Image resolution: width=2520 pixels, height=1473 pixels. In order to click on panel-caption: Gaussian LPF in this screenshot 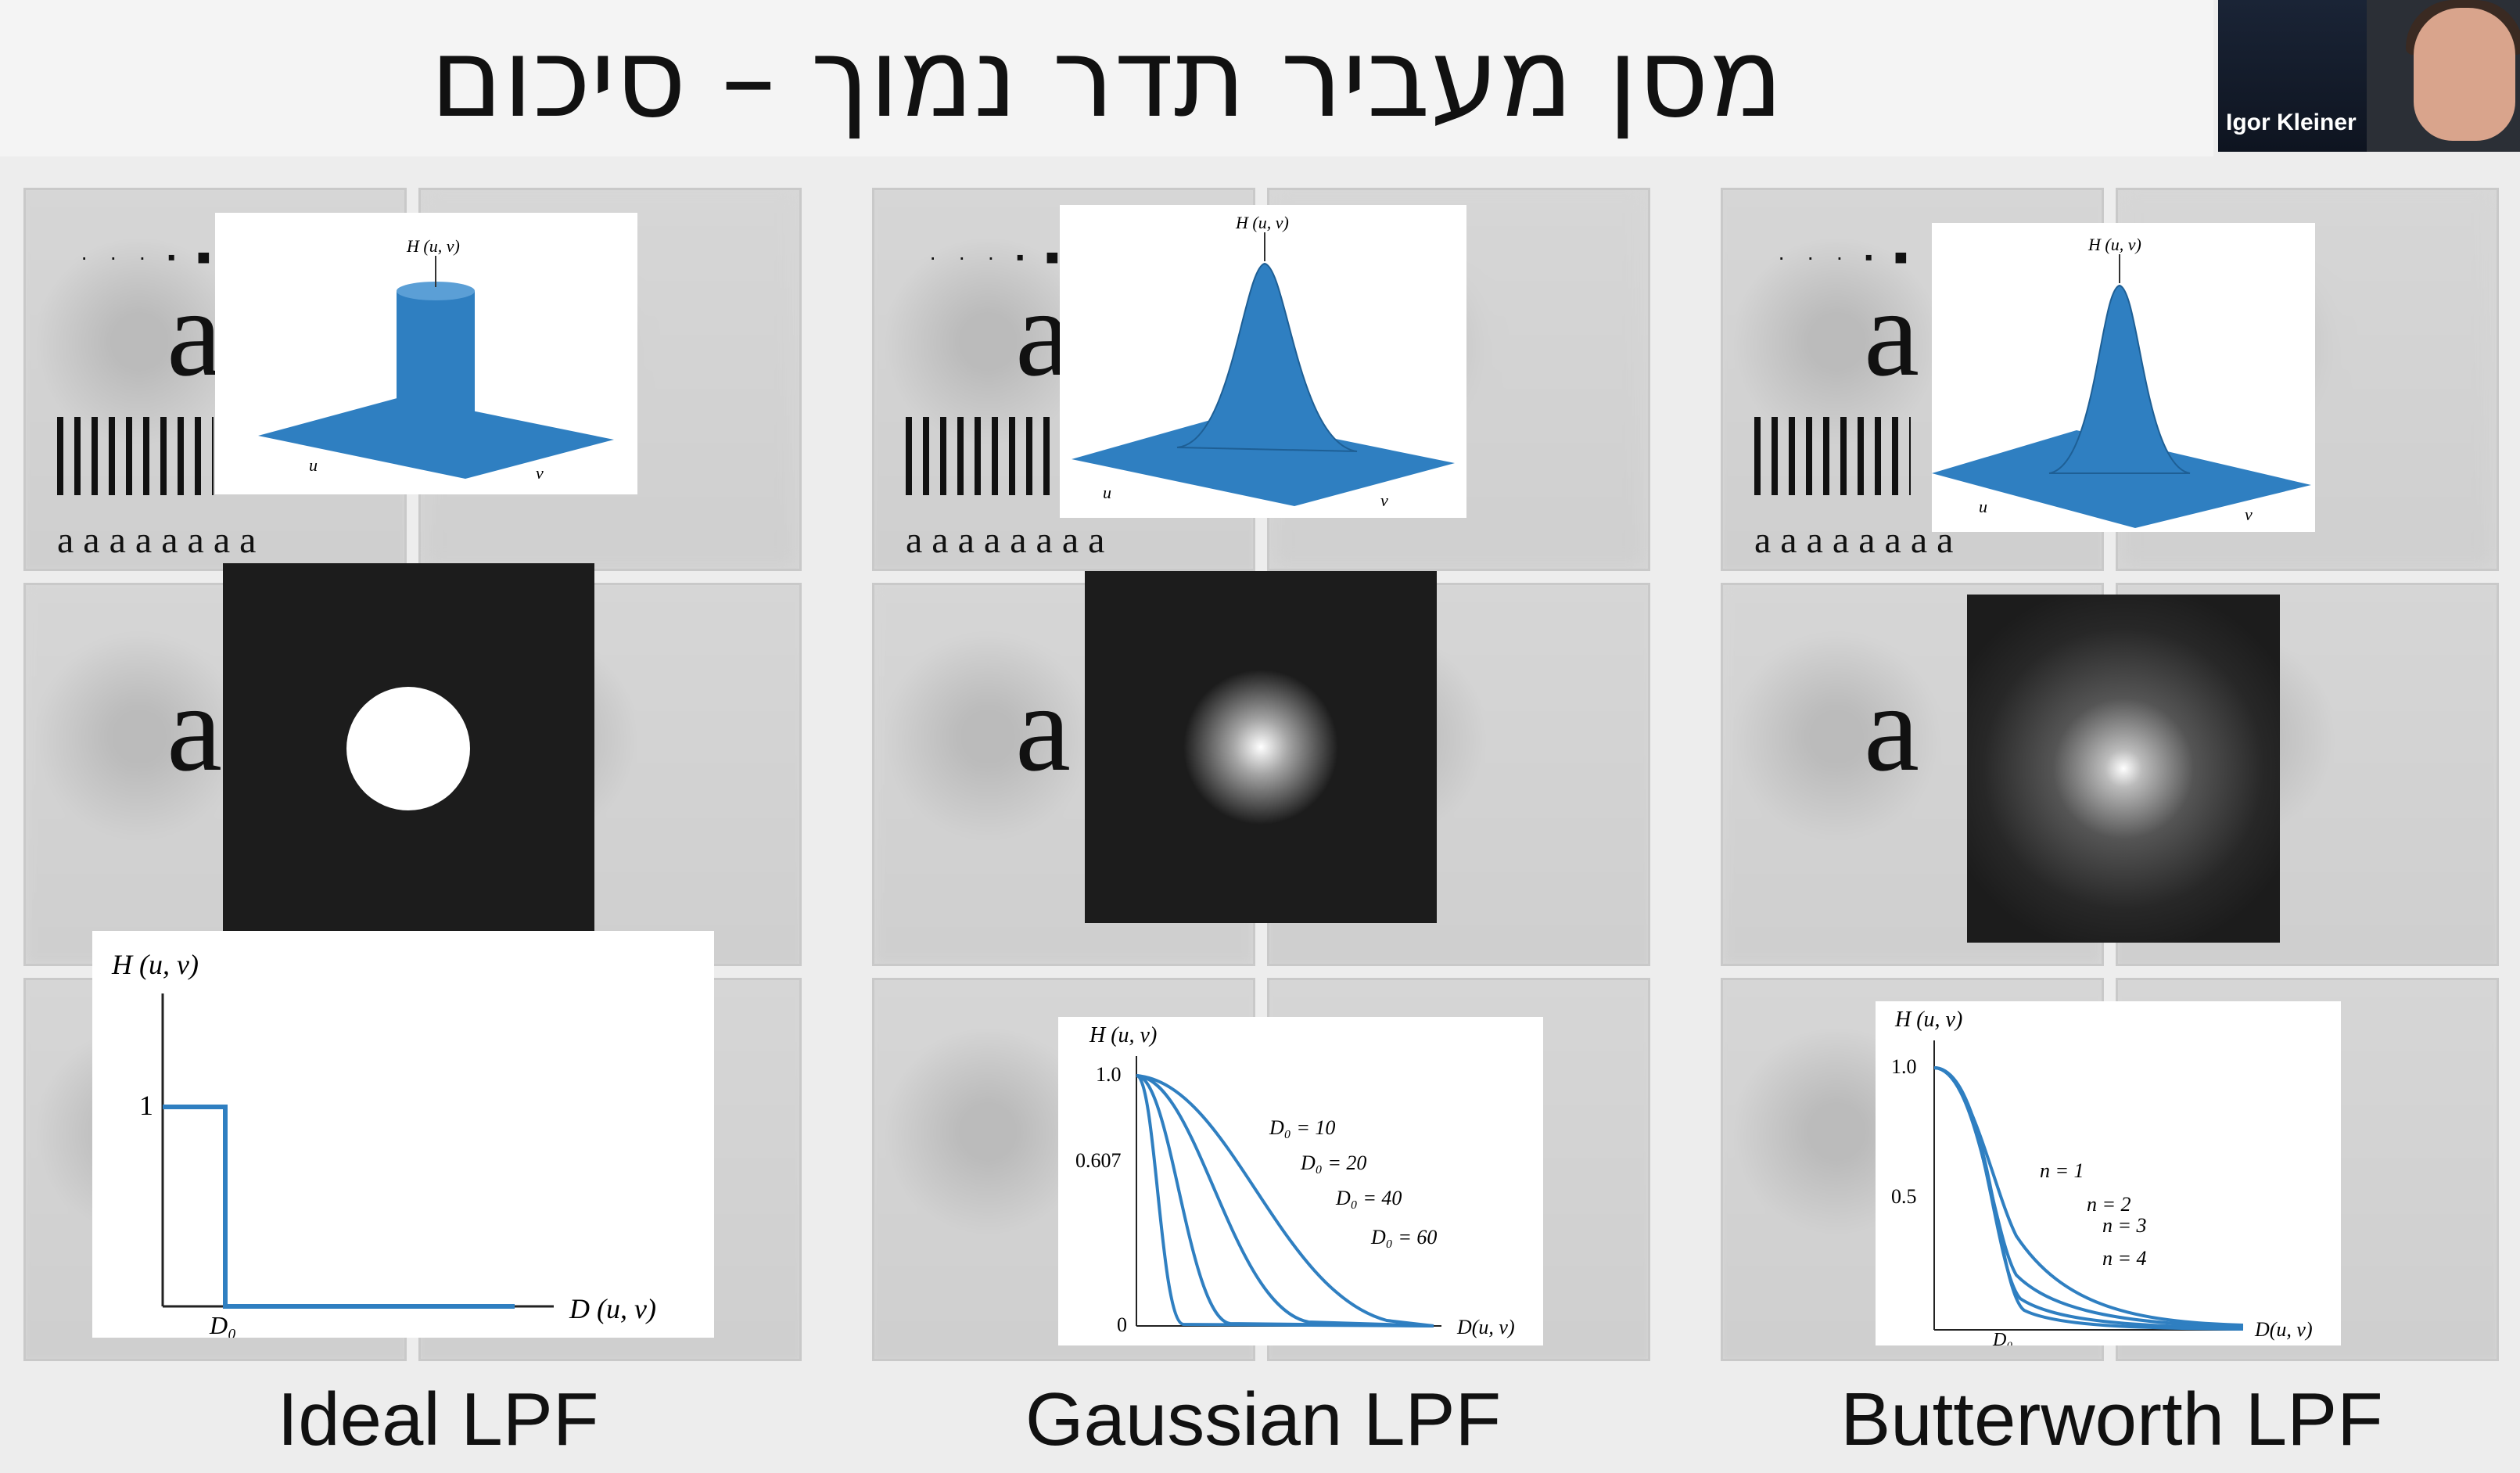, I will do `click(1263, 1419)`.